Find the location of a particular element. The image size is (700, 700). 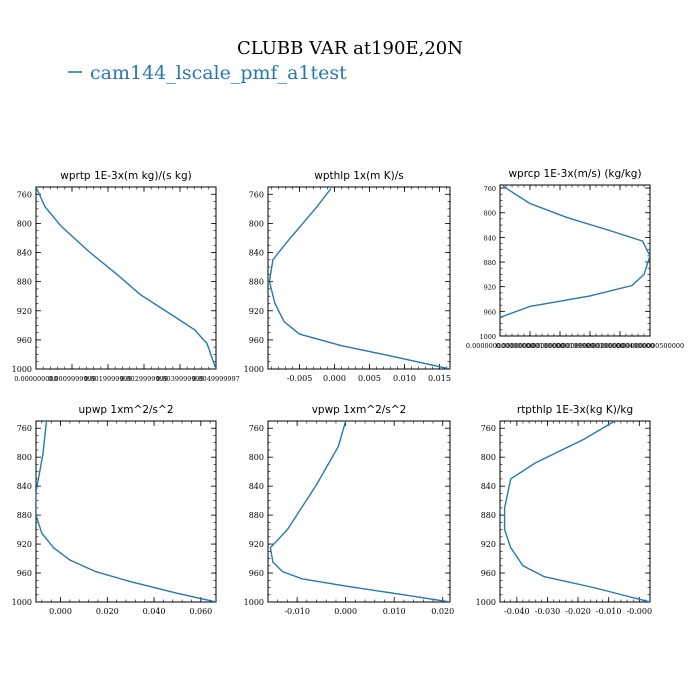

x-tick-label: 0.000000000100000 is located at coordinates (530, 346).